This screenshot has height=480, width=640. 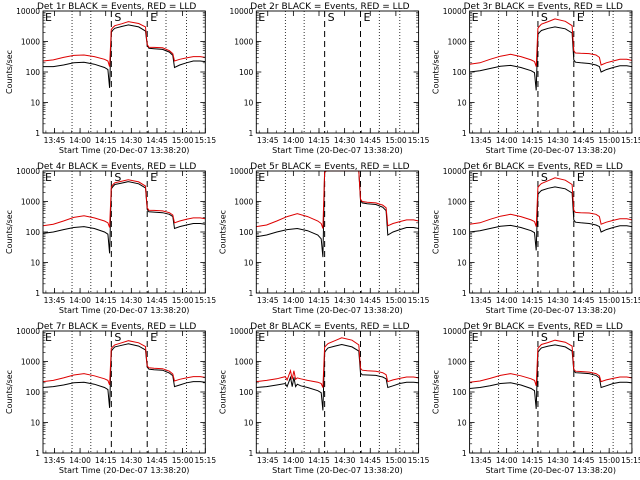 What do you see at coordinates (543, 327) in the screenshot?
I see `panel-title: Det 9r BLACK = Events, RED = LLD` at bounding box center [543, 327].